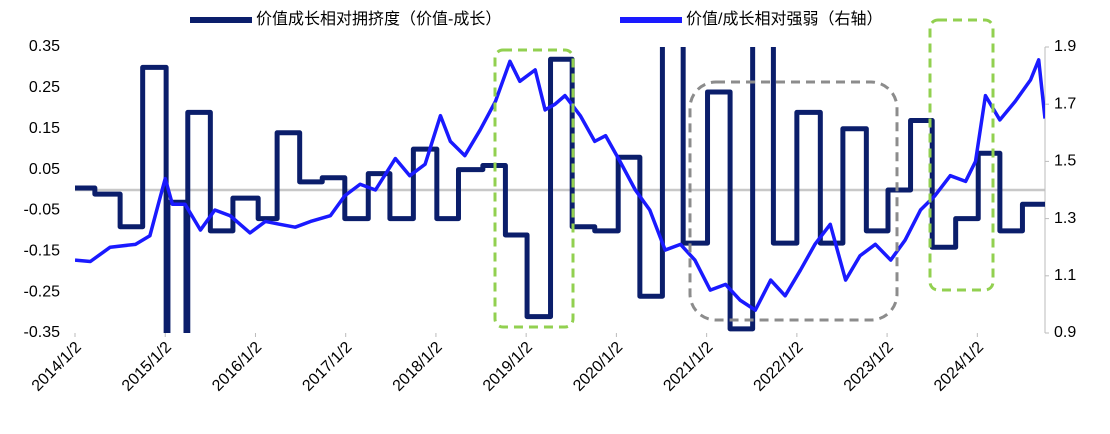 This screenshot has width=1110, height=434. What do you see at coordinates (42, 251) in the screenshot?
I see `y-tick-label: -0.15` at bounding box center [42, 251].